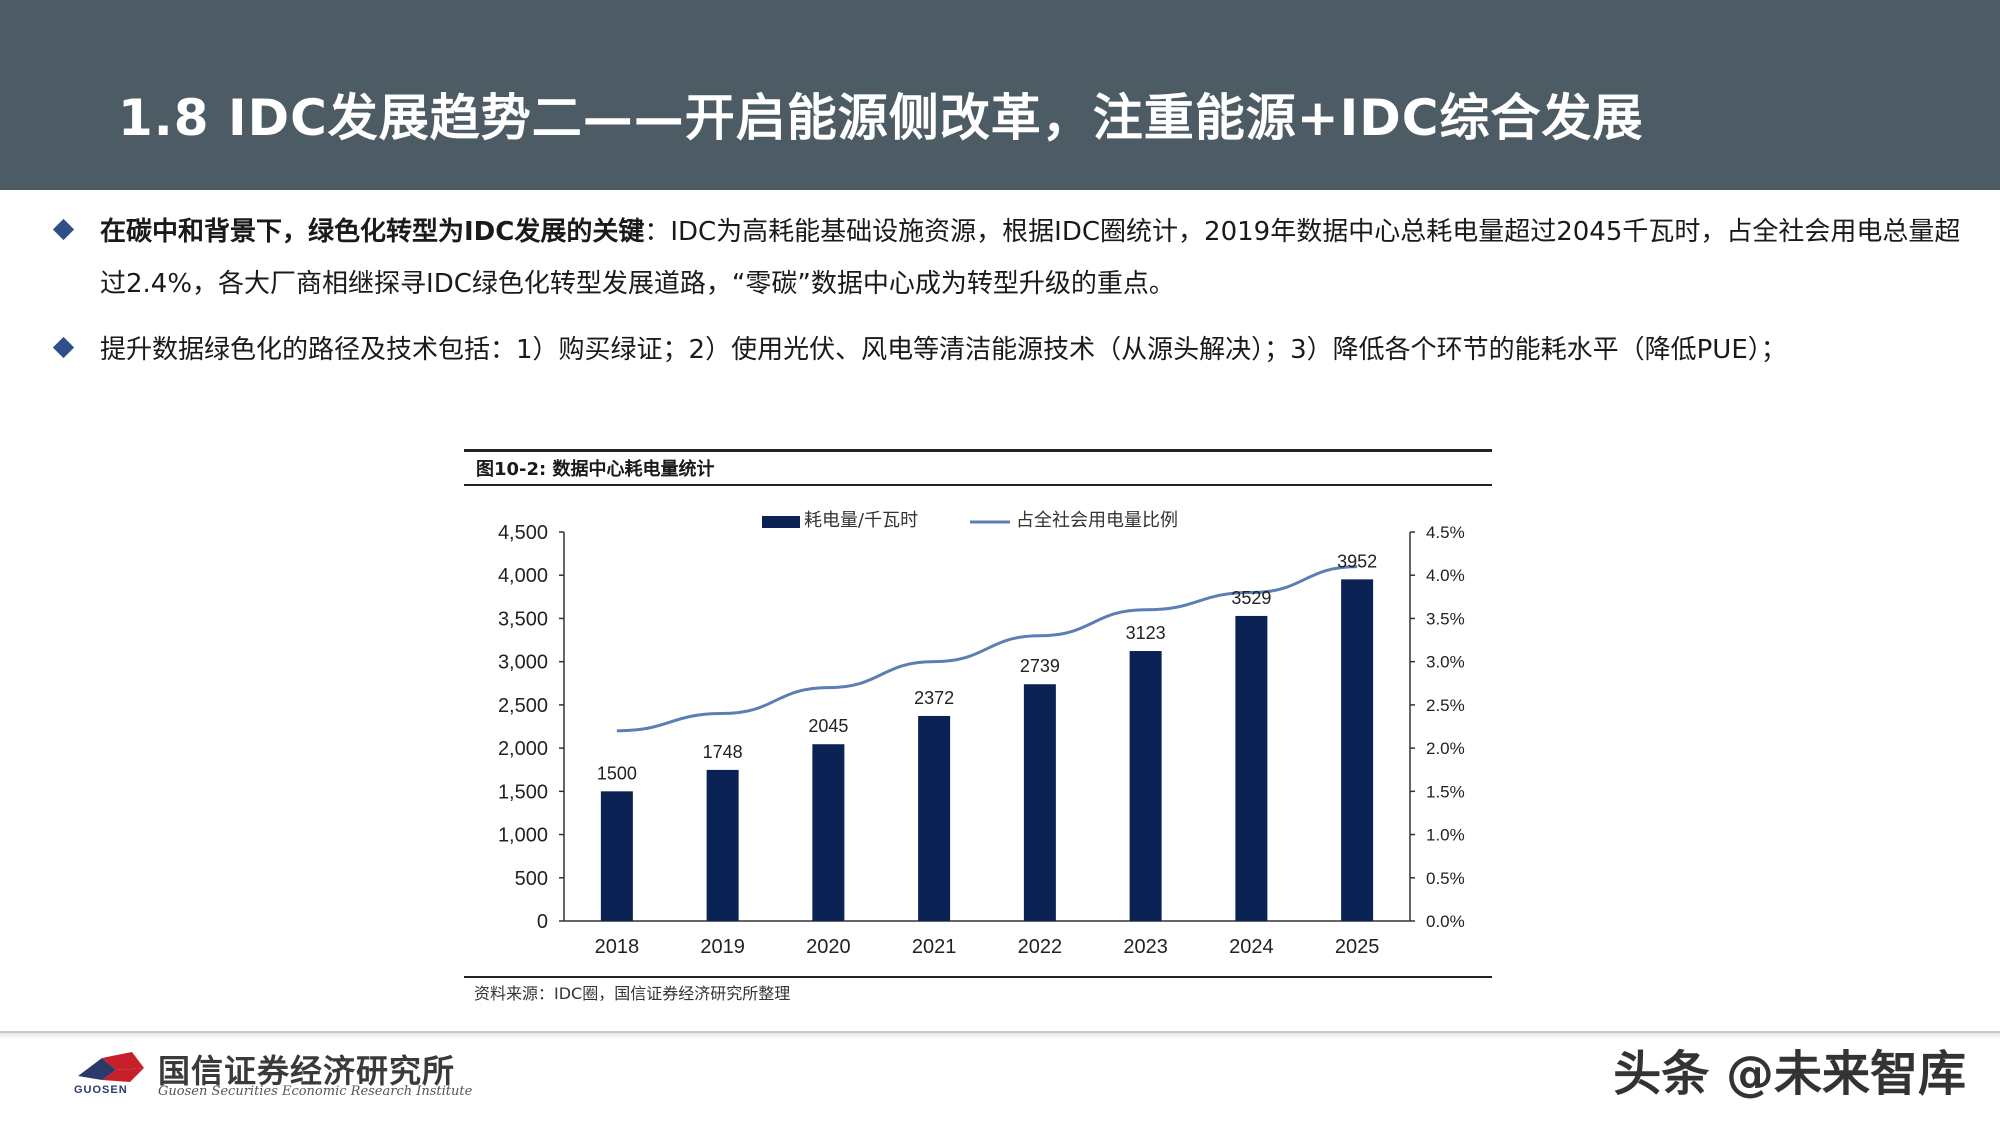  I want to click on bar-data-label: 3952, so click(1357, 561).